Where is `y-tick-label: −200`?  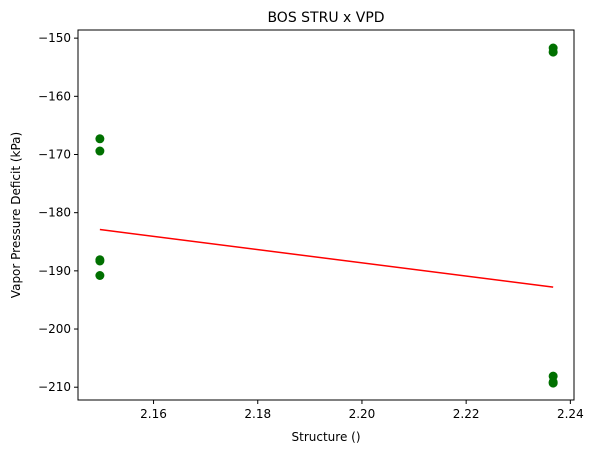
y-tick-label: −200 is located at coordinates (54, 329).